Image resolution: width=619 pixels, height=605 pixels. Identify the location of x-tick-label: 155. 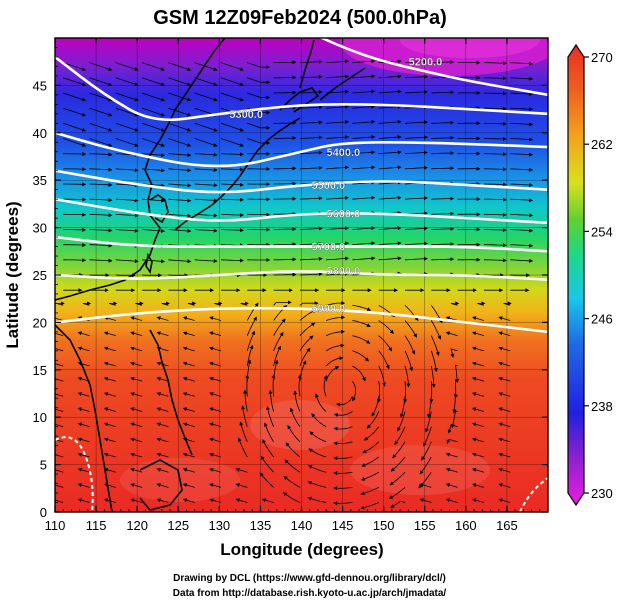
(425, 525).